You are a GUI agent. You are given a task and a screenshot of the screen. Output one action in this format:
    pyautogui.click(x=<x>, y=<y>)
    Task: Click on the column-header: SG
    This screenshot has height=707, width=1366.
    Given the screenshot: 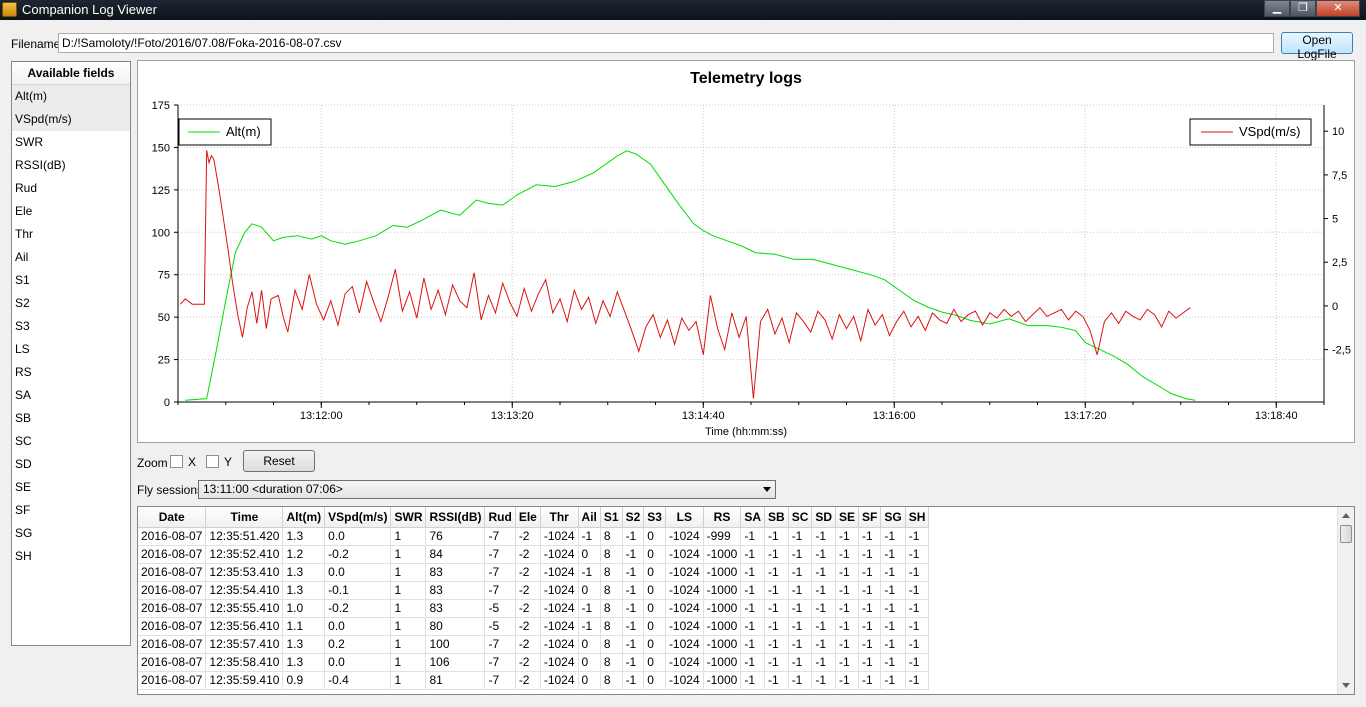 What is the action you would take?
    pyautogui.click(x=893, y=517)
    